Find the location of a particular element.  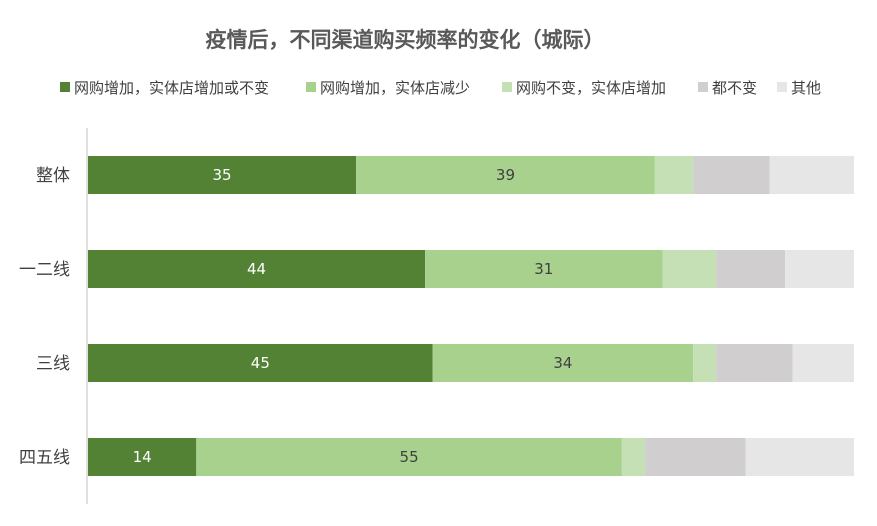

data-label-3-0: 14 is located at coordinates (142, 457).